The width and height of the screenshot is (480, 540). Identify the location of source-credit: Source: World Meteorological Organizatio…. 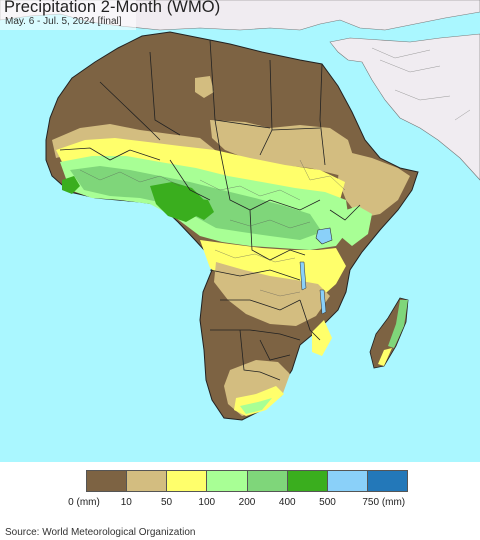
(100, 532).